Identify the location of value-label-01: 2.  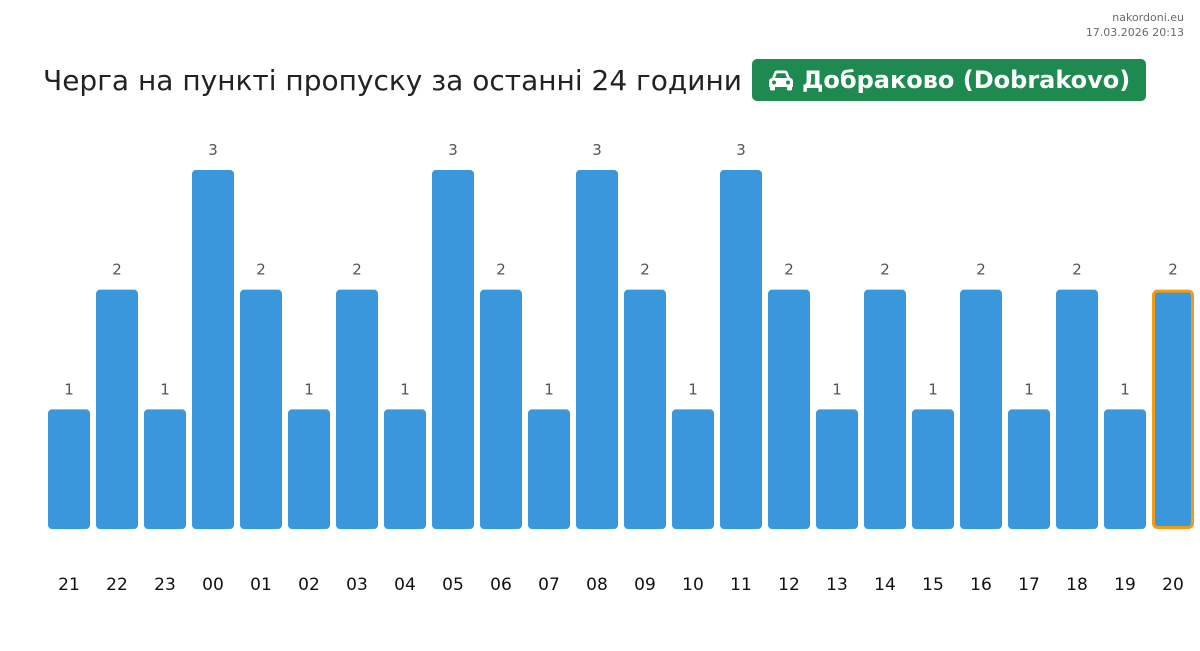
(261, 270).